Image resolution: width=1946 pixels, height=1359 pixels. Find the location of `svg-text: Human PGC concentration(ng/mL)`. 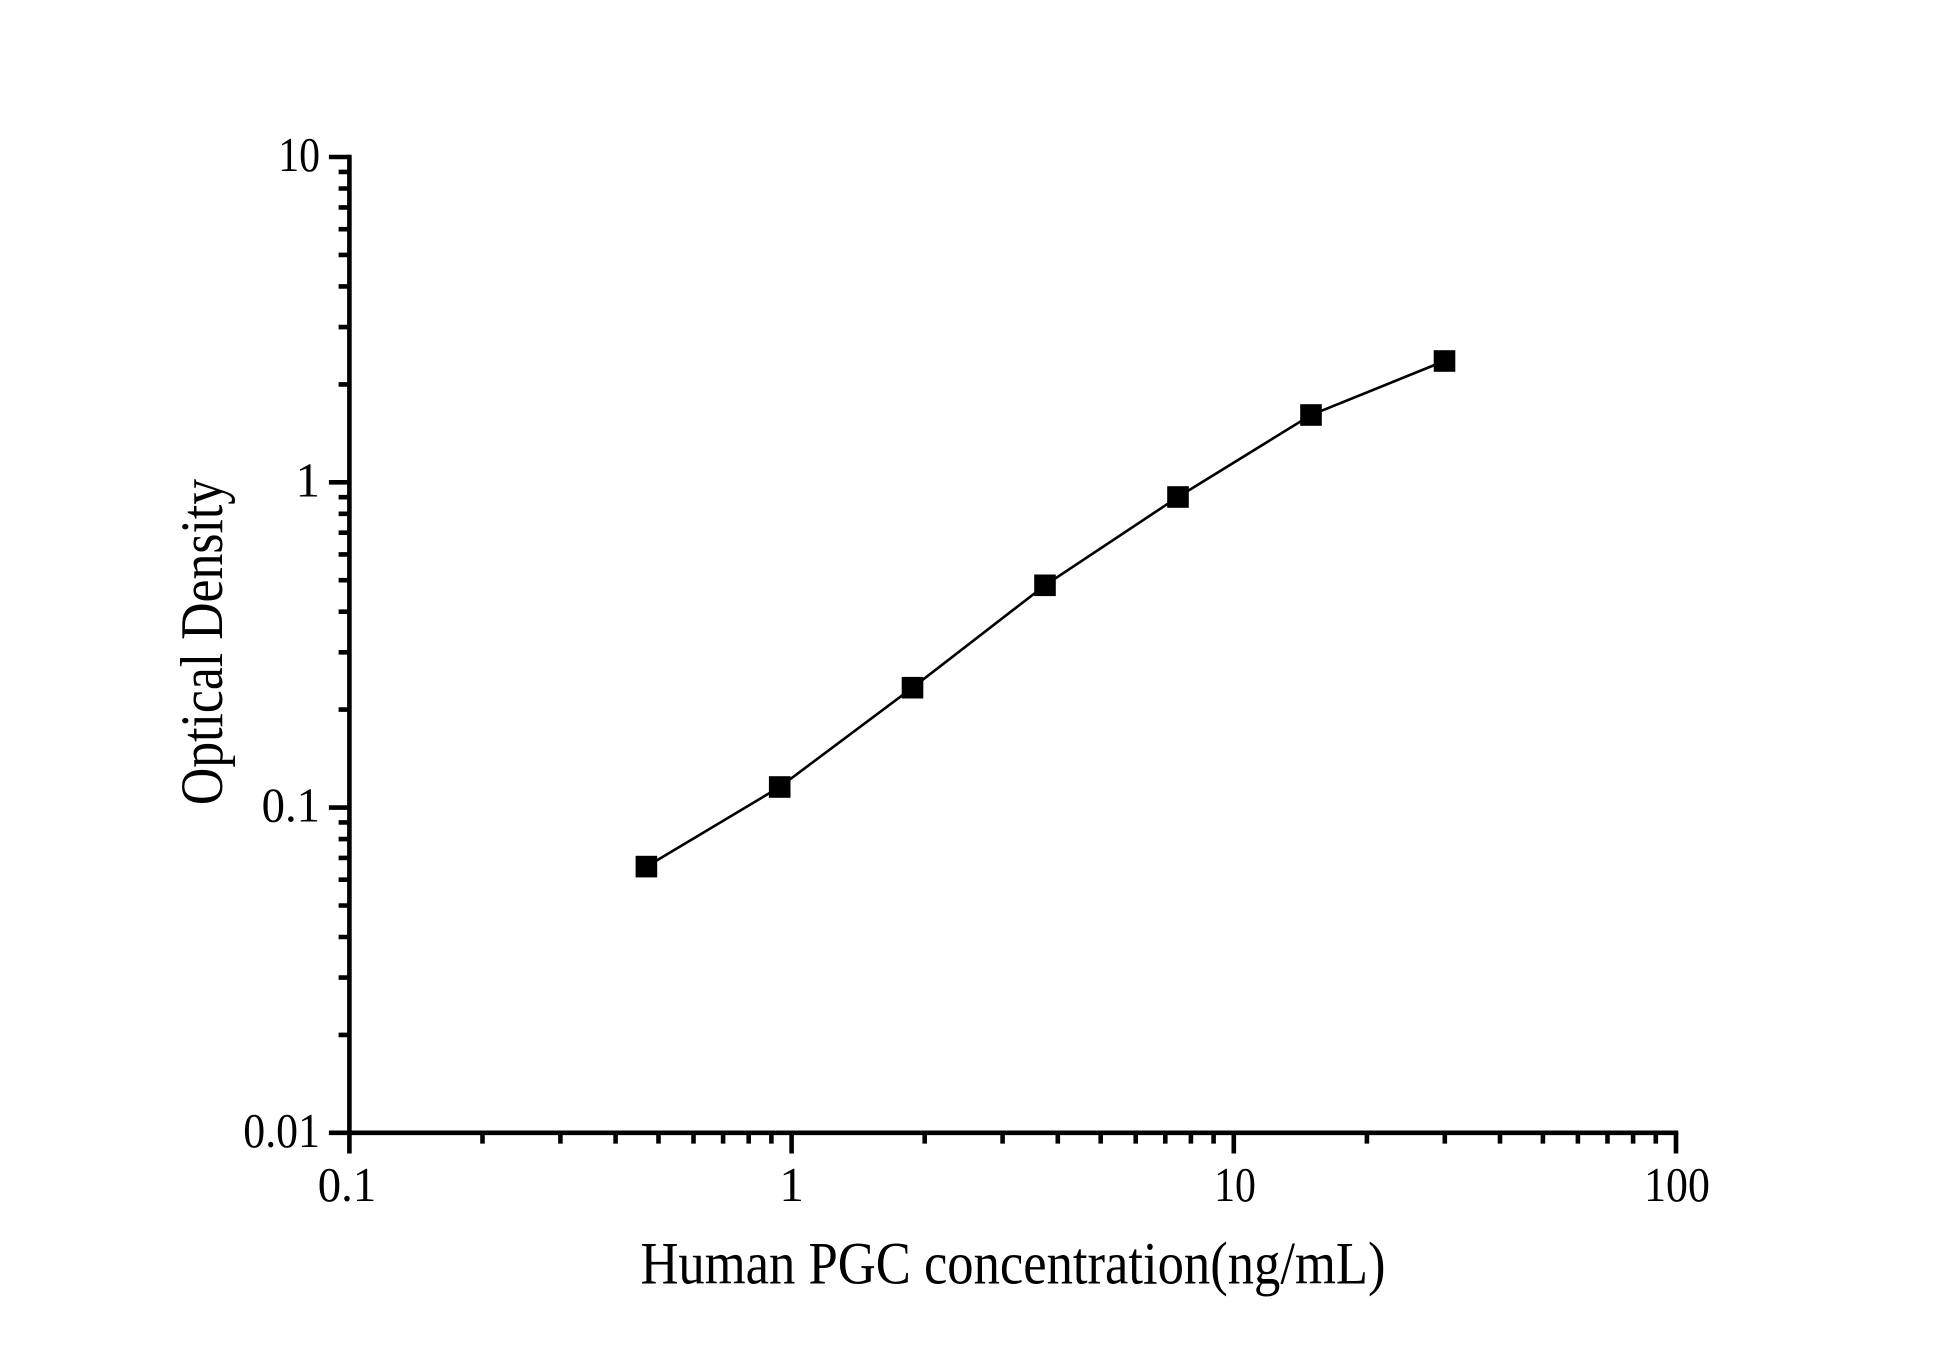

svg-text: Human PGC concentration(ng/mL) is located at coordinates (1012, 1263).